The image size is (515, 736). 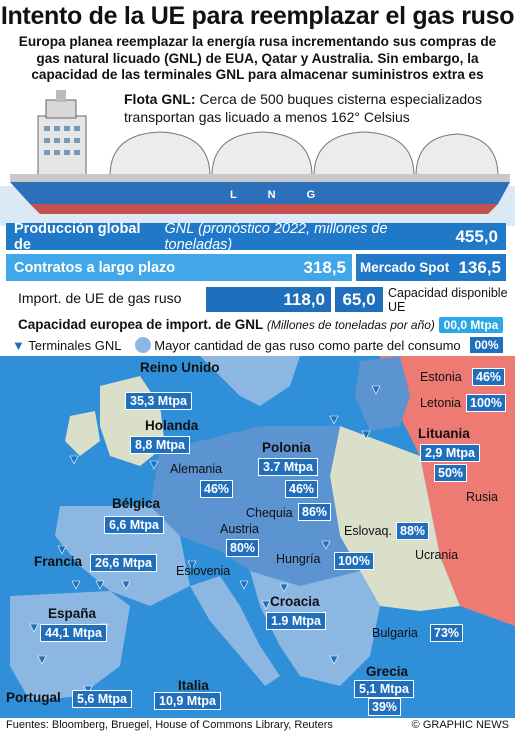 What do you see at coordinates (441, 377) in the screenshot?
I see `estonia-label: Estonia` at bounding box center [441, 377].